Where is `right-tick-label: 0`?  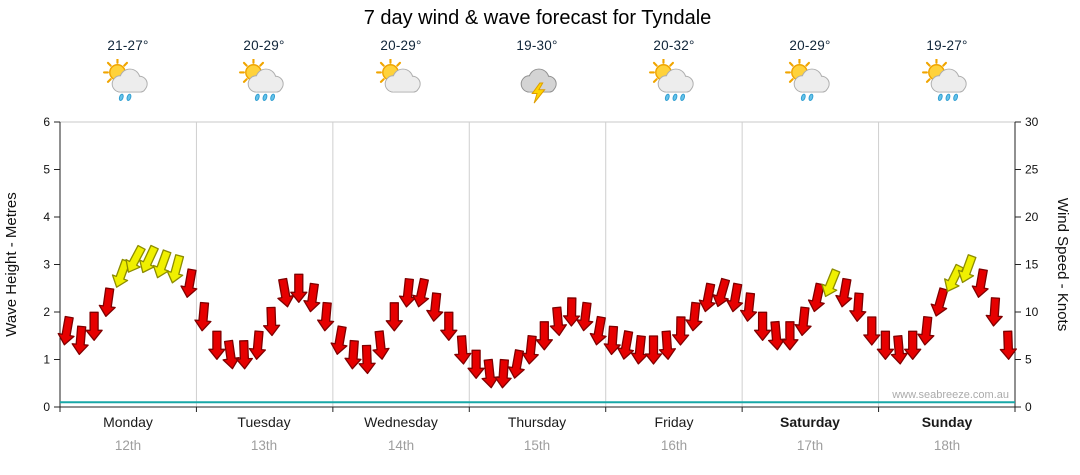
right-tick-label: 0 is located at coordinates (1028, 407).